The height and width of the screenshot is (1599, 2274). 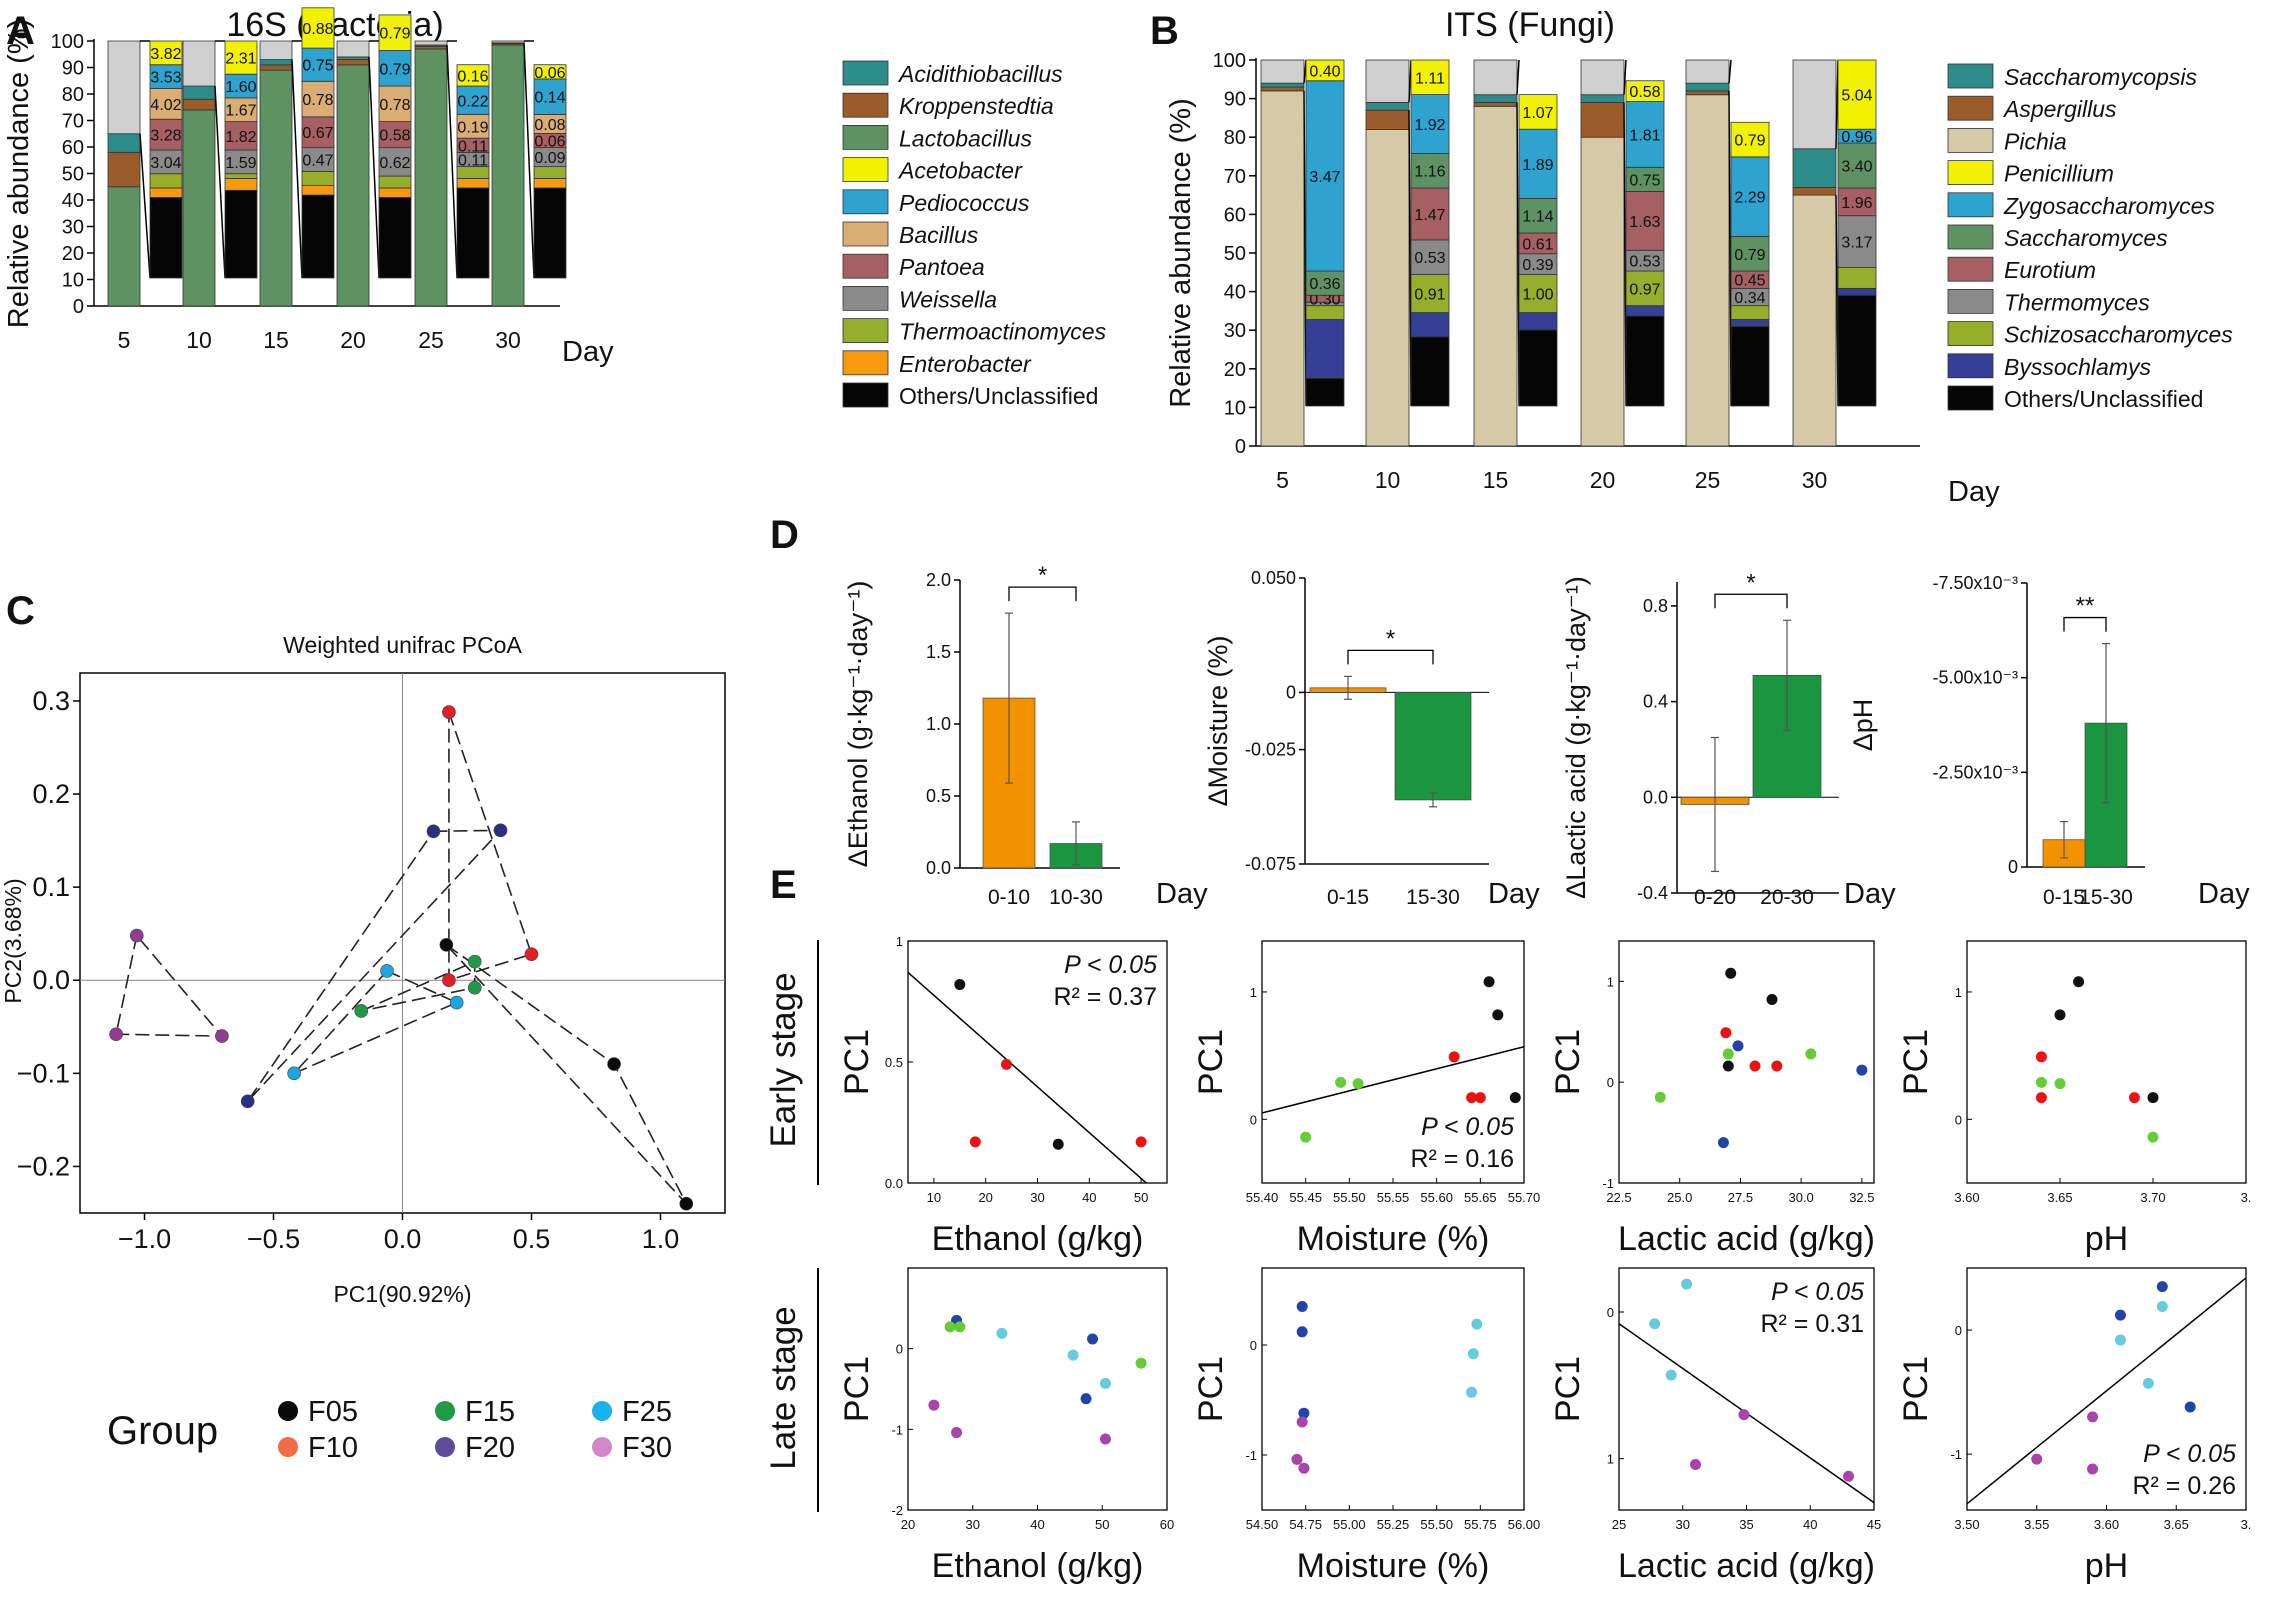 I want to click on zoom-bar-value-label: 1.92, so click(x=1429, y=125).